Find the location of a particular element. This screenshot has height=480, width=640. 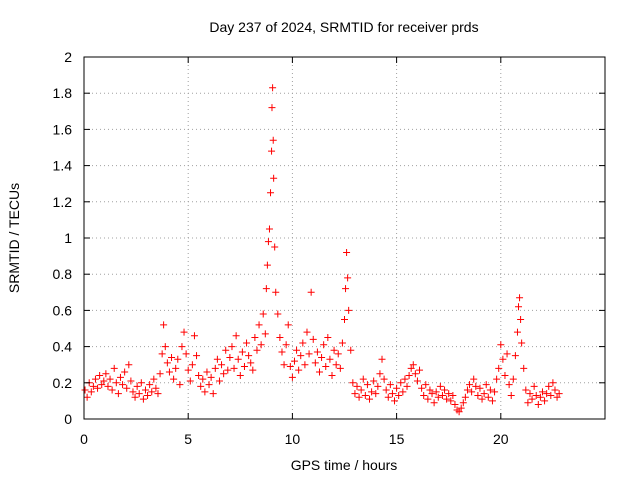

y-tick-label: 2 is located at coordinates (68, 57).